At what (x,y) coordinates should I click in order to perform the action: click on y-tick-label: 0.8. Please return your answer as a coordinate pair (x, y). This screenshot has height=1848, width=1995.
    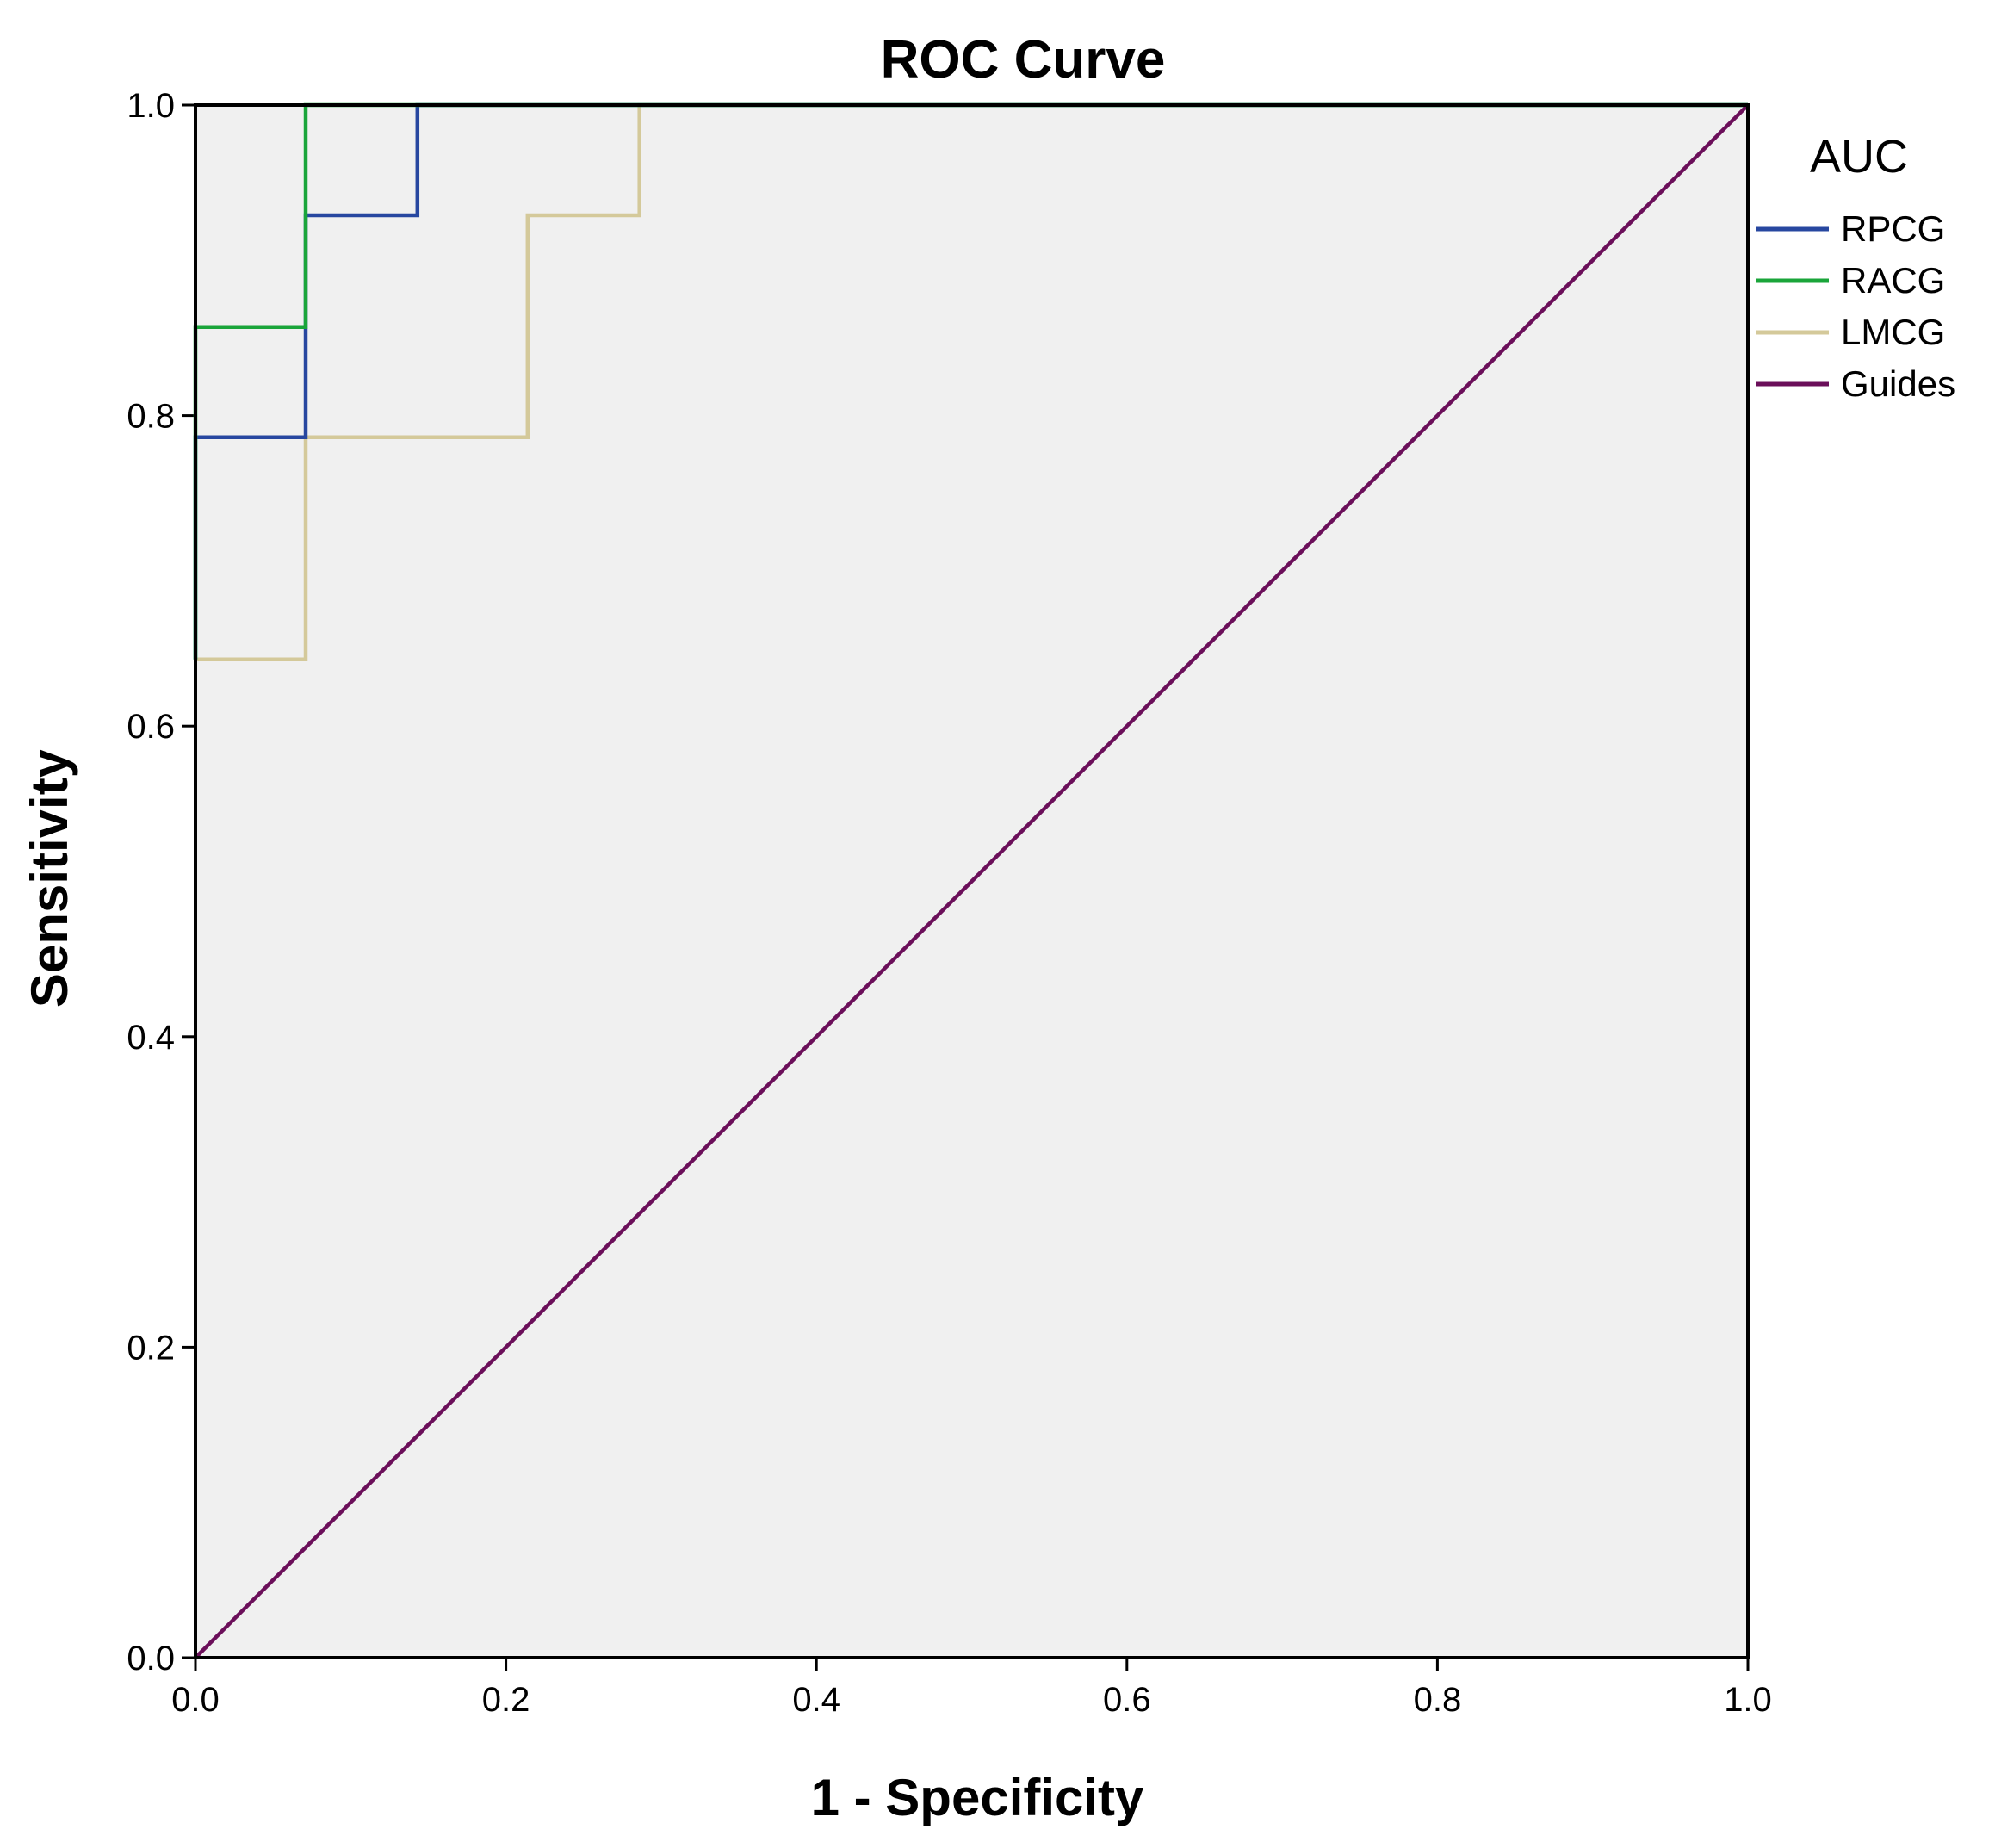
    Looking at the image, I should click on (151, 417).